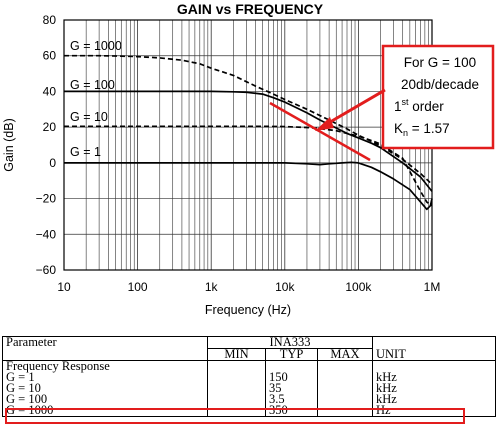  I want to click on row-param: G = 1000, so click(30, 410).